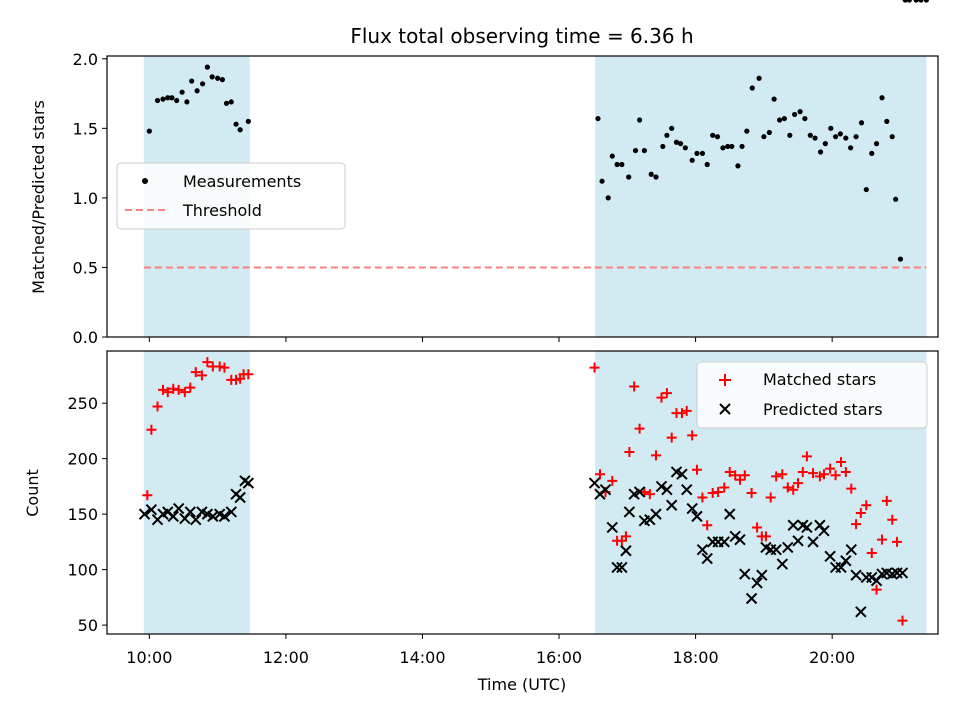  I want to click on x-tick-label: 16:00, so click(559, 657).